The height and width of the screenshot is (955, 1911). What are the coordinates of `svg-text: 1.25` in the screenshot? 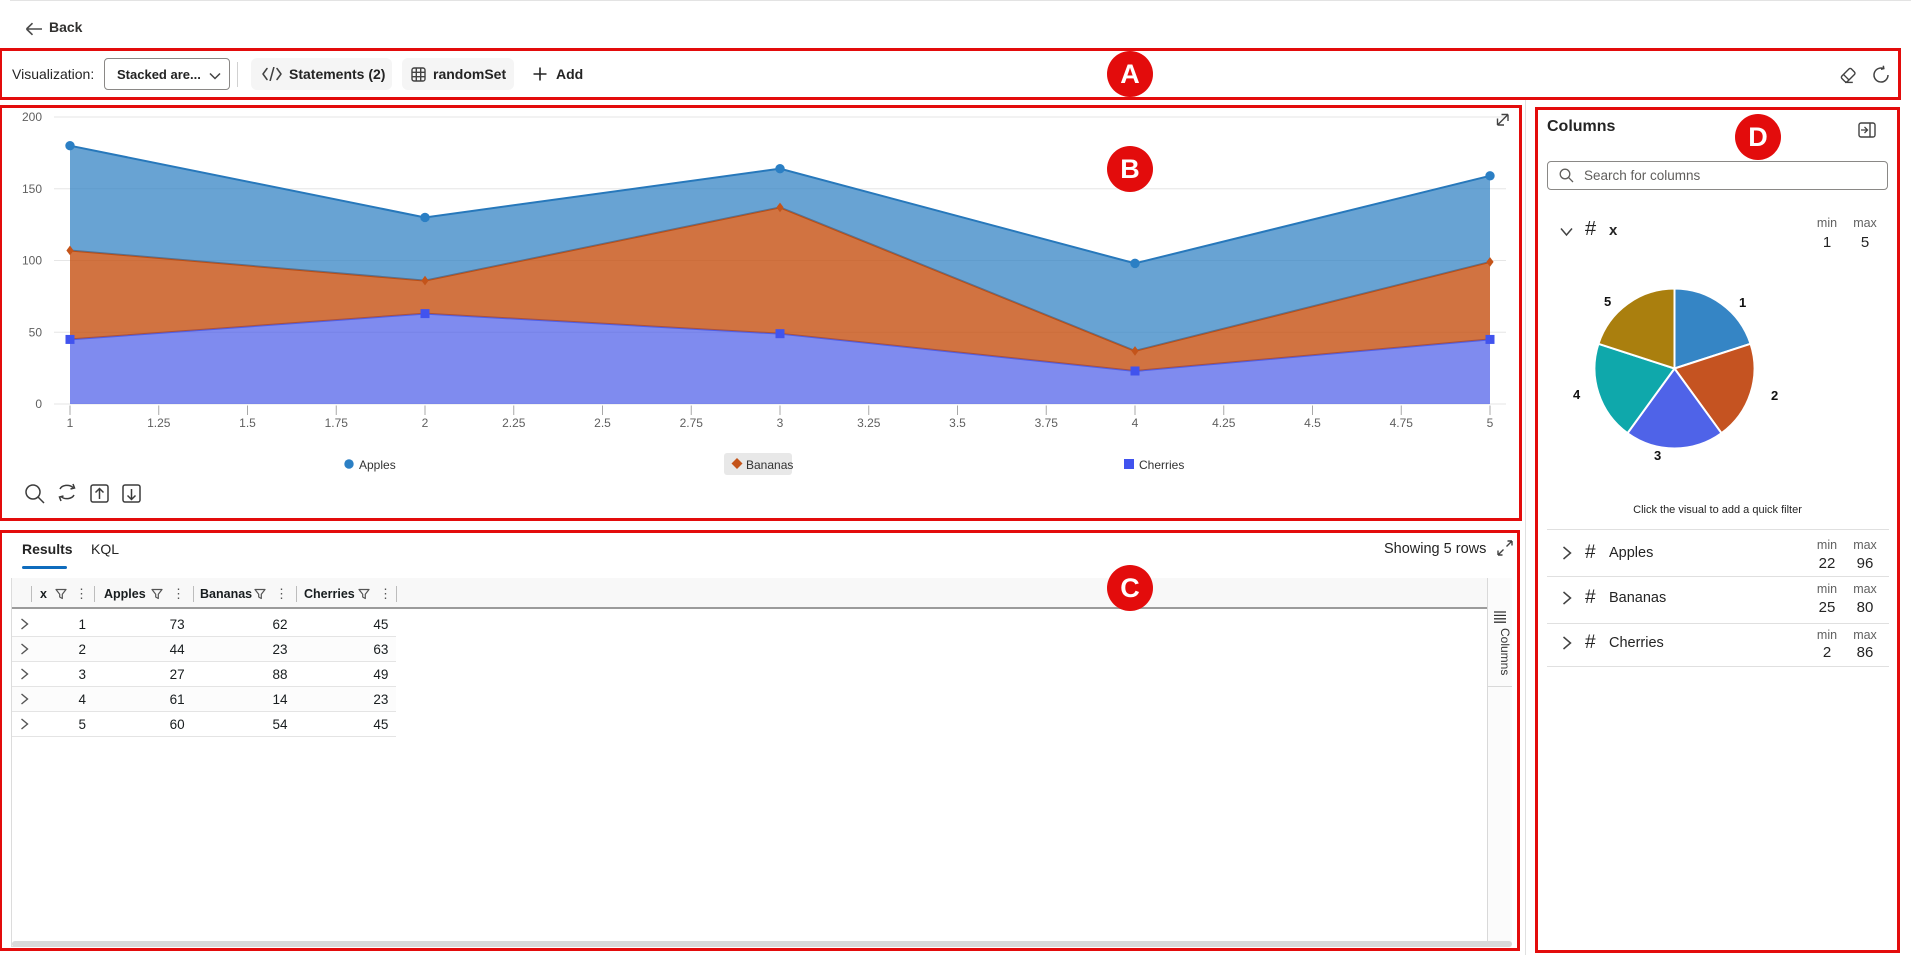 It's located at (159, 423).